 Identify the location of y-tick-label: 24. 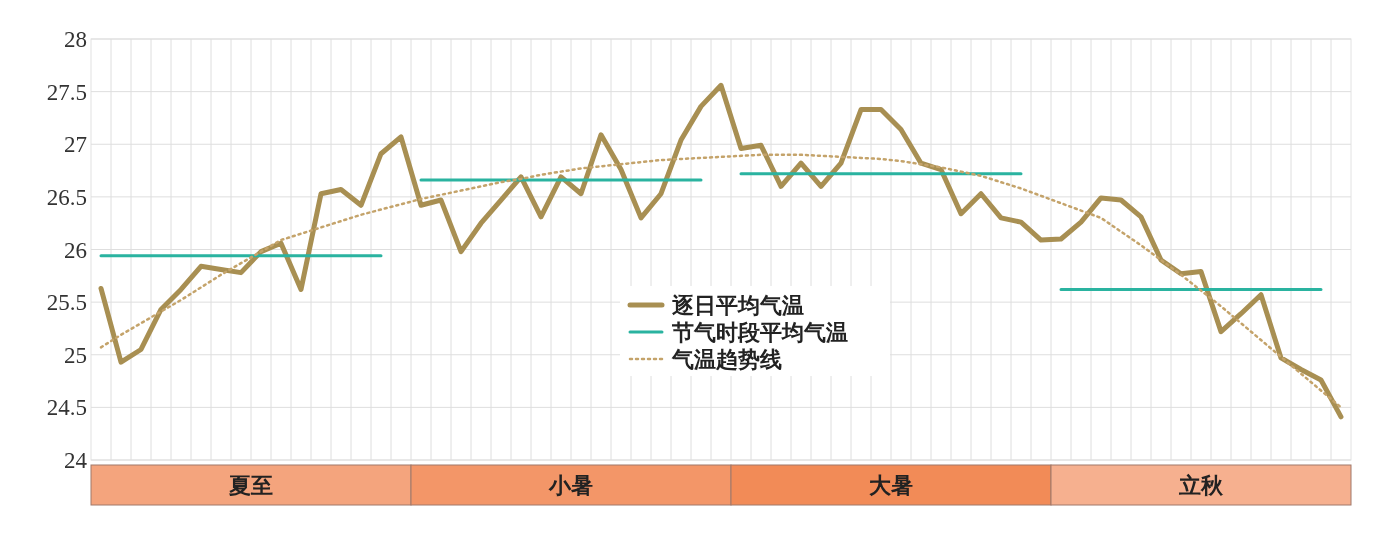
(76, 460).